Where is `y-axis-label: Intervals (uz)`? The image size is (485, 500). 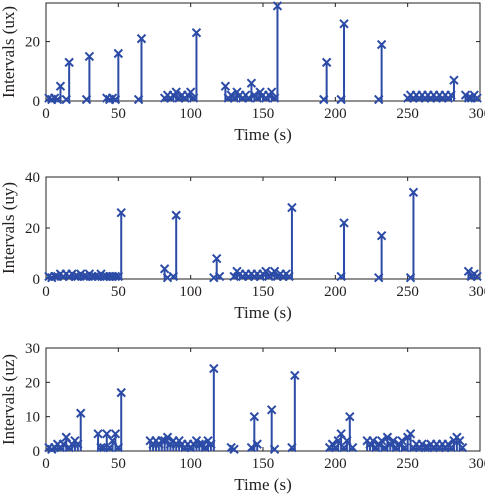
y-axis-label: Intervals (uz) is located at coordinates (9, 399).